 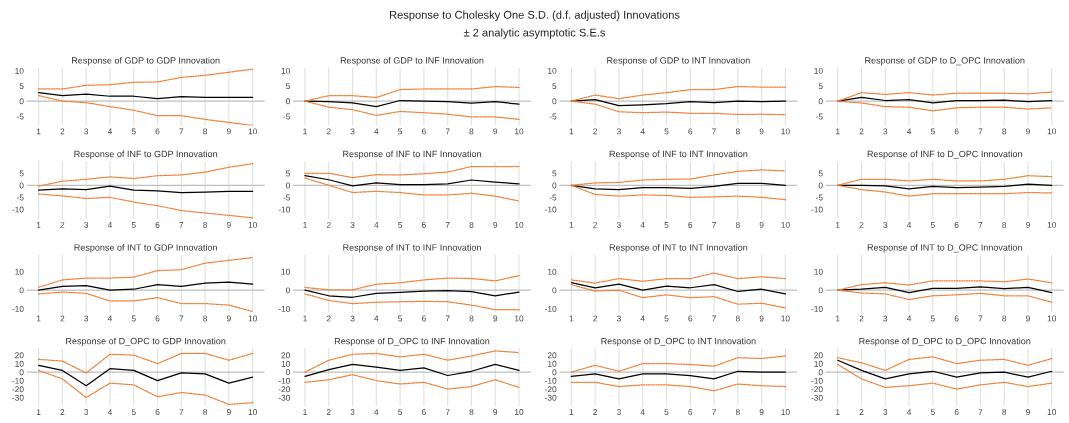 What do you see at coordinates (534, 15) in the screenshot?
I see `text: Response to Cholesky One S.D. (d.f. adjusted) Innovations` at bounding box center [534, 15].